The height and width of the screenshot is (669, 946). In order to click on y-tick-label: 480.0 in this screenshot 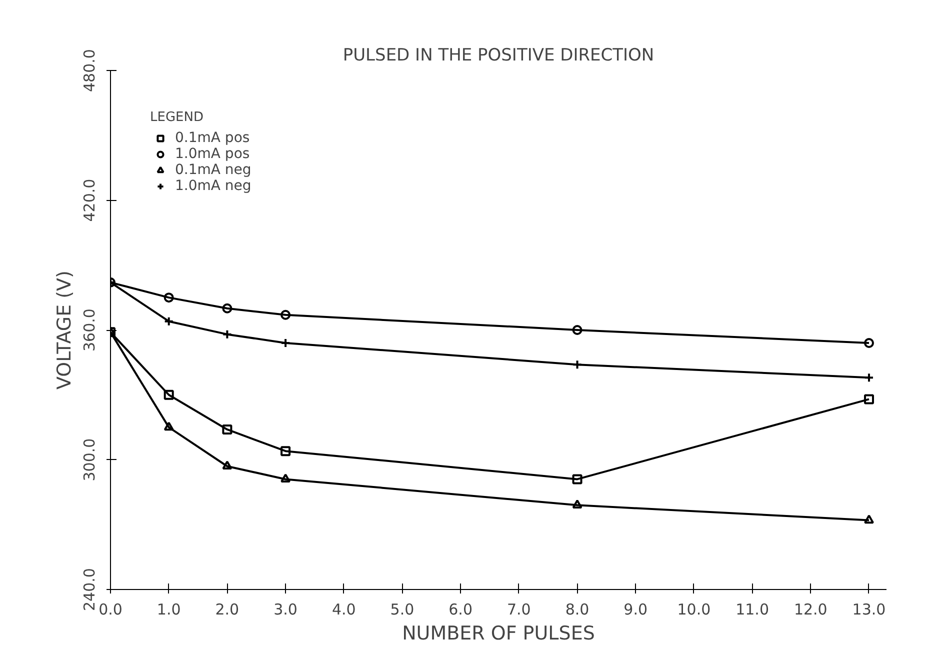, I will do `click(89, 70)`.